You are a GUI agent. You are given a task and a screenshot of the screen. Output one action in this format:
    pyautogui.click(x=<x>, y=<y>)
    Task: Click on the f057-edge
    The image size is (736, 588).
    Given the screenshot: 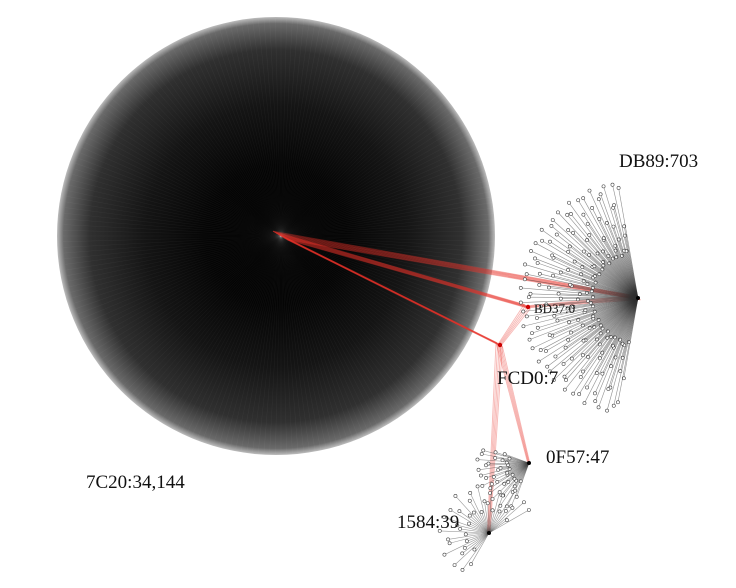 What is the action you would take?
    pyautogui.click(x=509, y=478)
    